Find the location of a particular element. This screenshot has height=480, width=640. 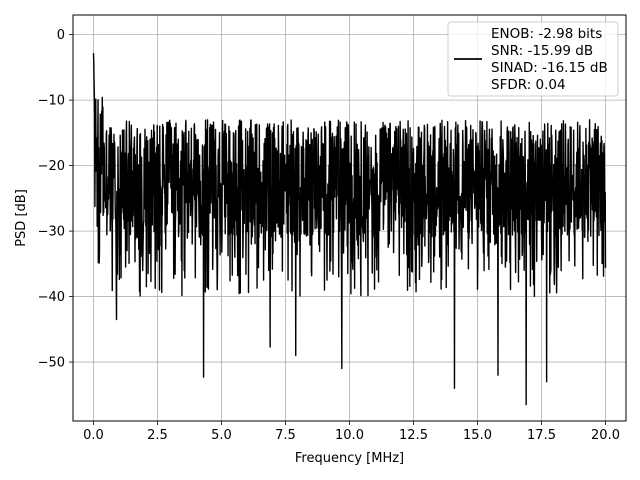

y-tick-label: 0 is located at coordinates (61, 35).